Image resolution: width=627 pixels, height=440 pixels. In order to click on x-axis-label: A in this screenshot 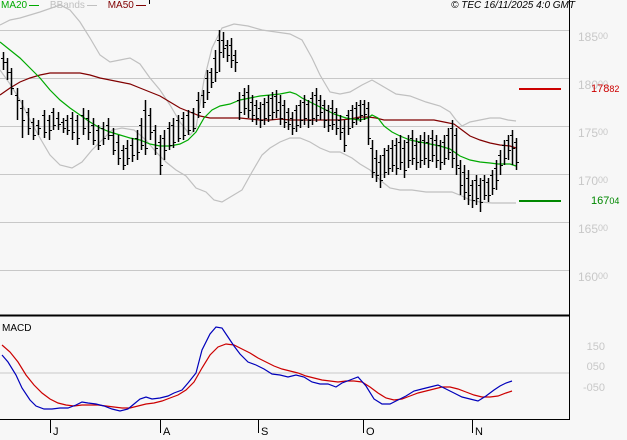, I will do `click(167, 432)`.